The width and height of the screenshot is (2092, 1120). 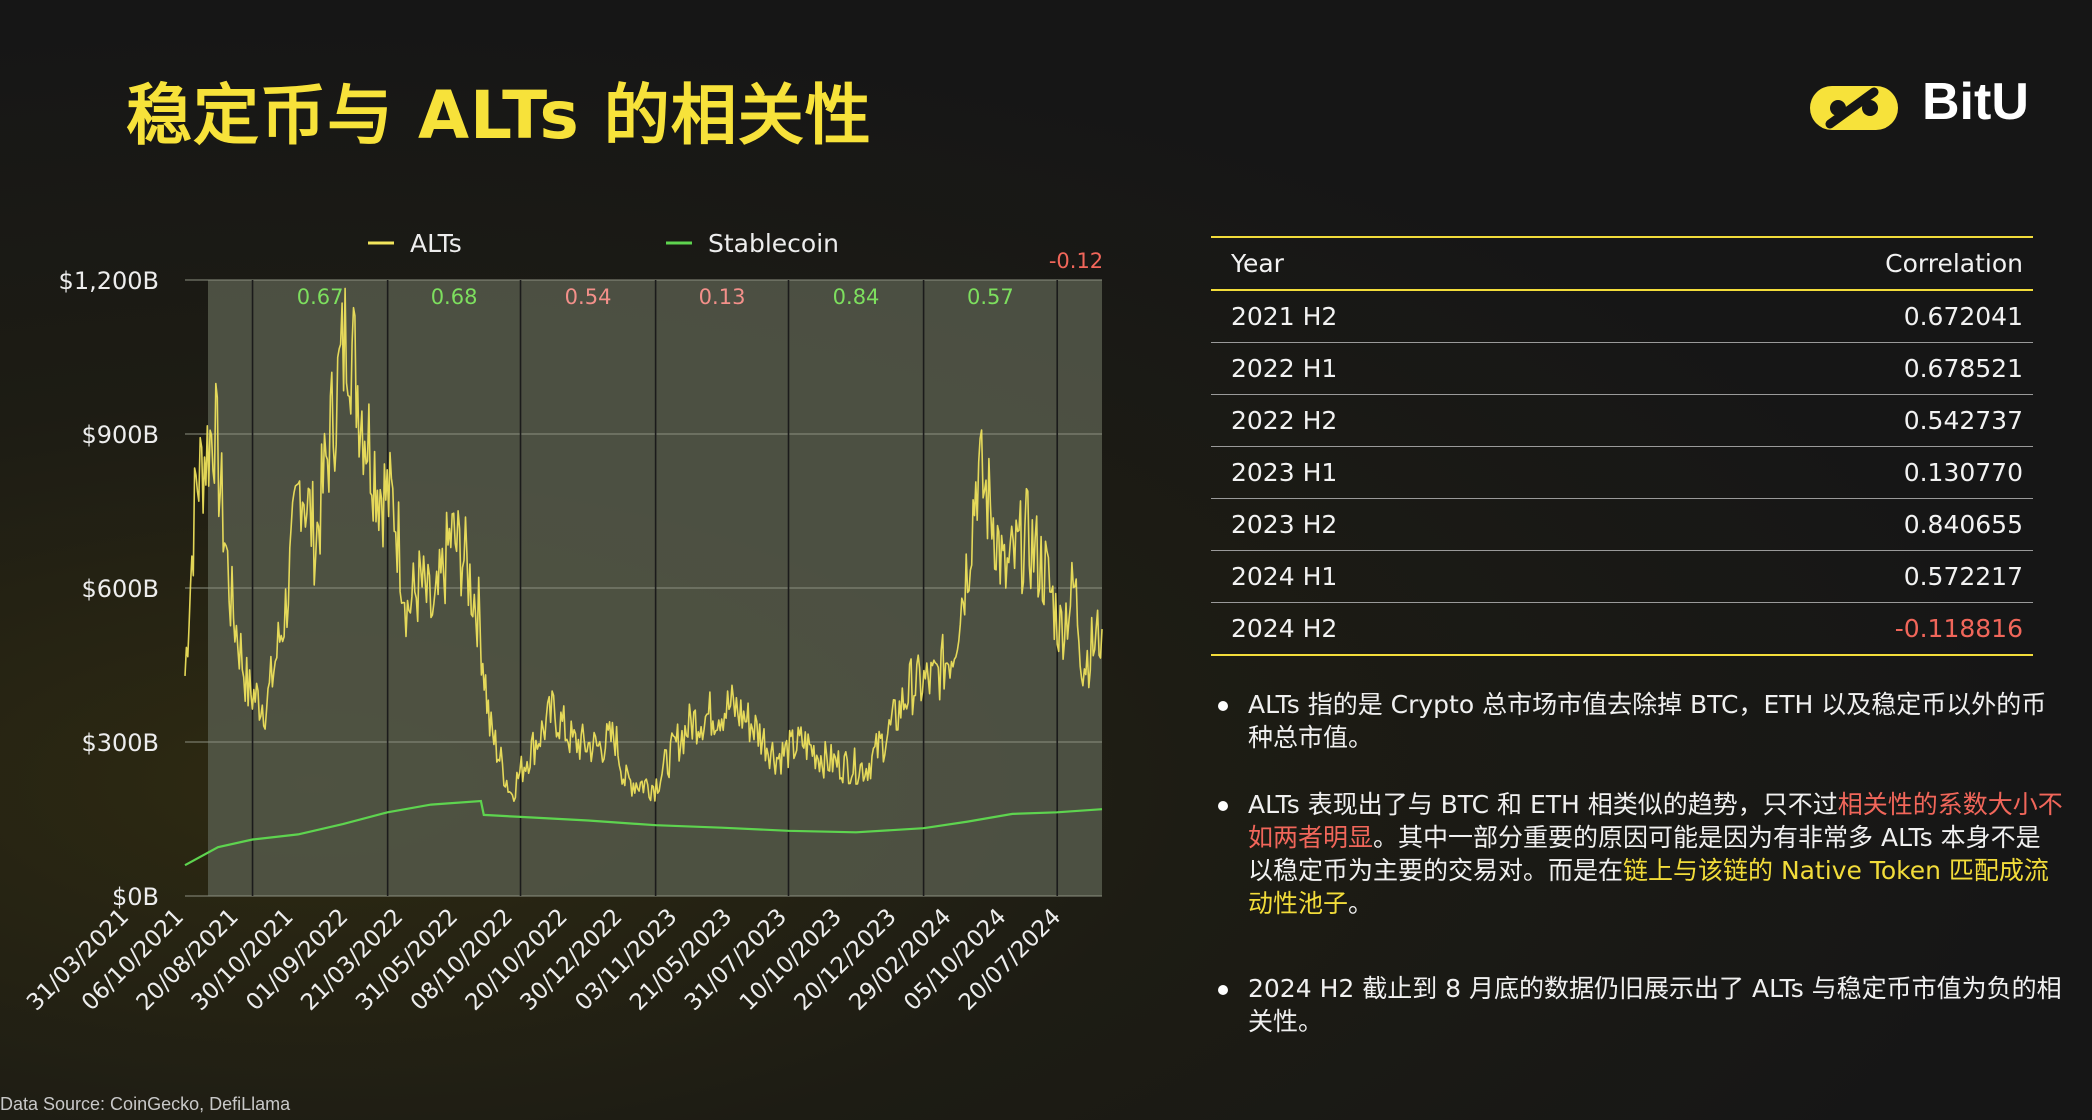 I want to click on row-year: 2024 H1, so click(x=1395, y=576).